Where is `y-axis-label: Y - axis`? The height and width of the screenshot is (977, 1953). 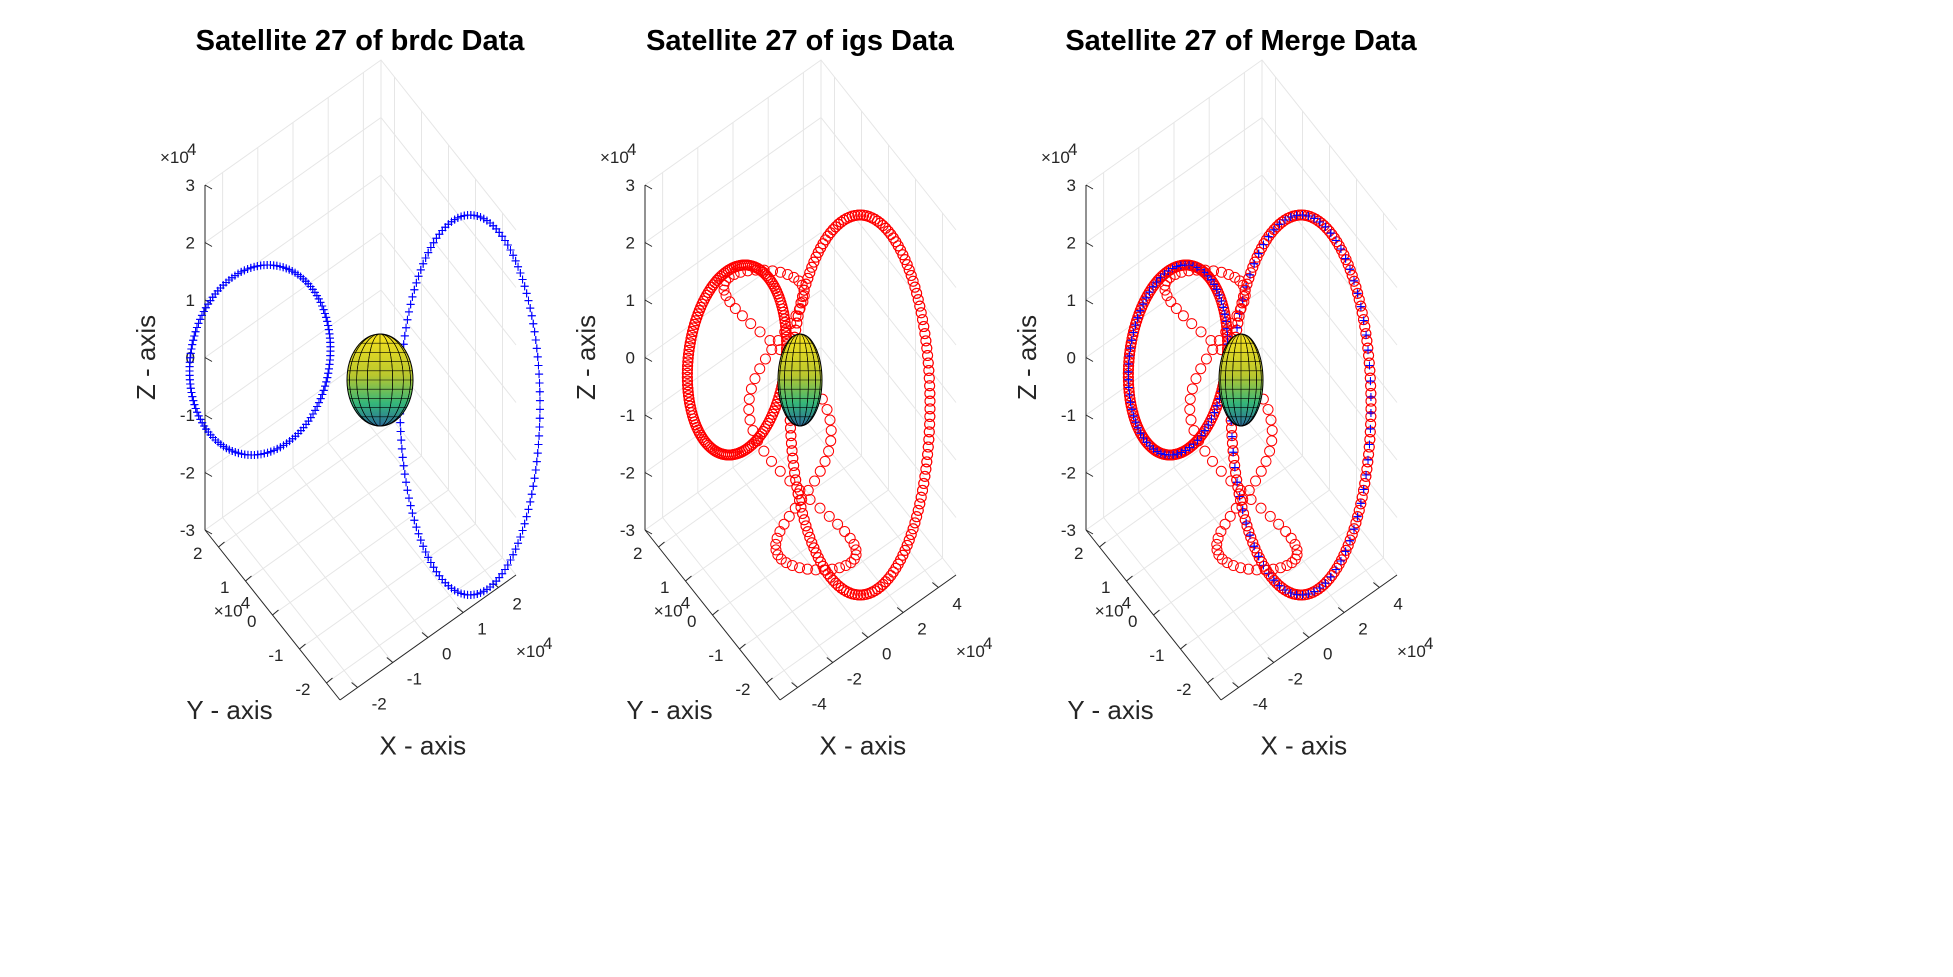
y-axis-label: Y - axis is located at coordinates (229, 710).